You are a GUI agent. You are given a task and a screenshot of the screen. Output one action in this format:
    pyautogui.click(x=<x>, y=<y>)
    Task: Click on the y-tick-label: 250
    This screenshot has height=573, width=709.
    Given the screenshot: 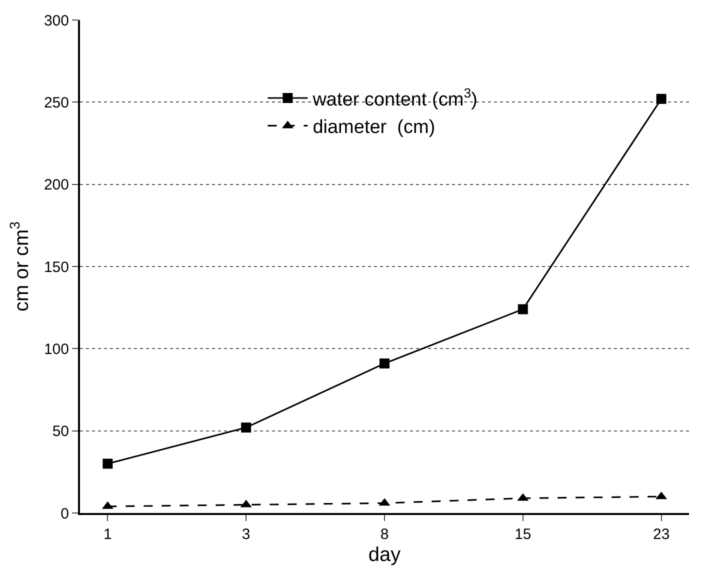 What is the action you would take?
    pyautogui.click(x=56, y=103)
    